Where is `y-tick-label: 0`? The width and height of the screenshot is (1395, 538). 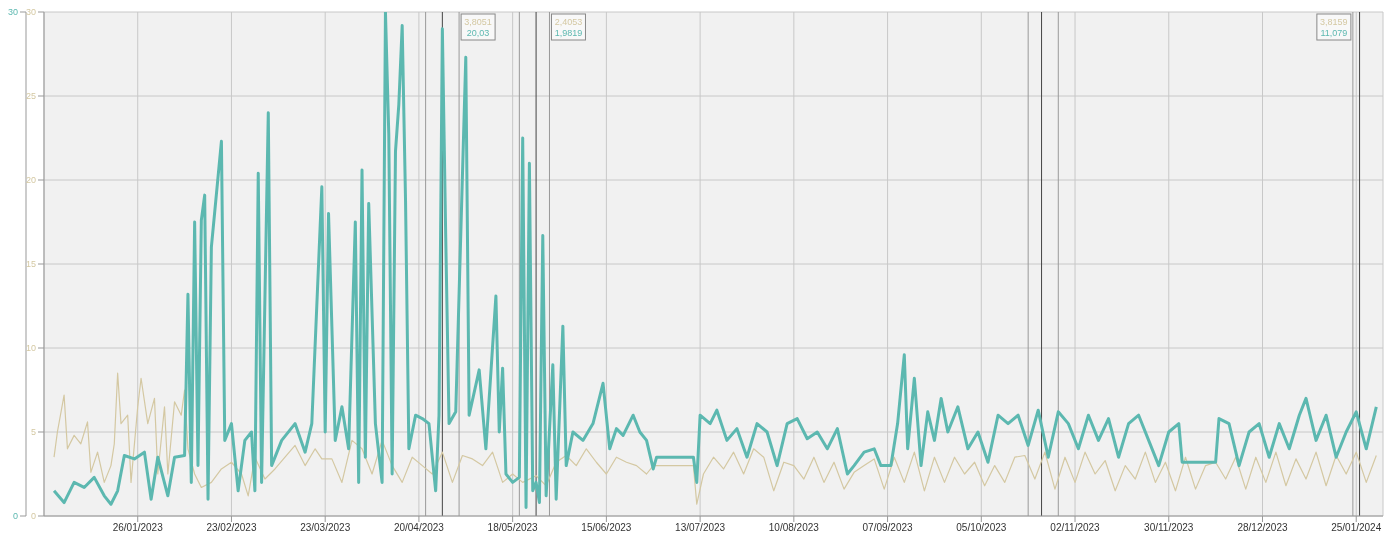
y-tick-label: 0 is located at coordinates (33, 516).